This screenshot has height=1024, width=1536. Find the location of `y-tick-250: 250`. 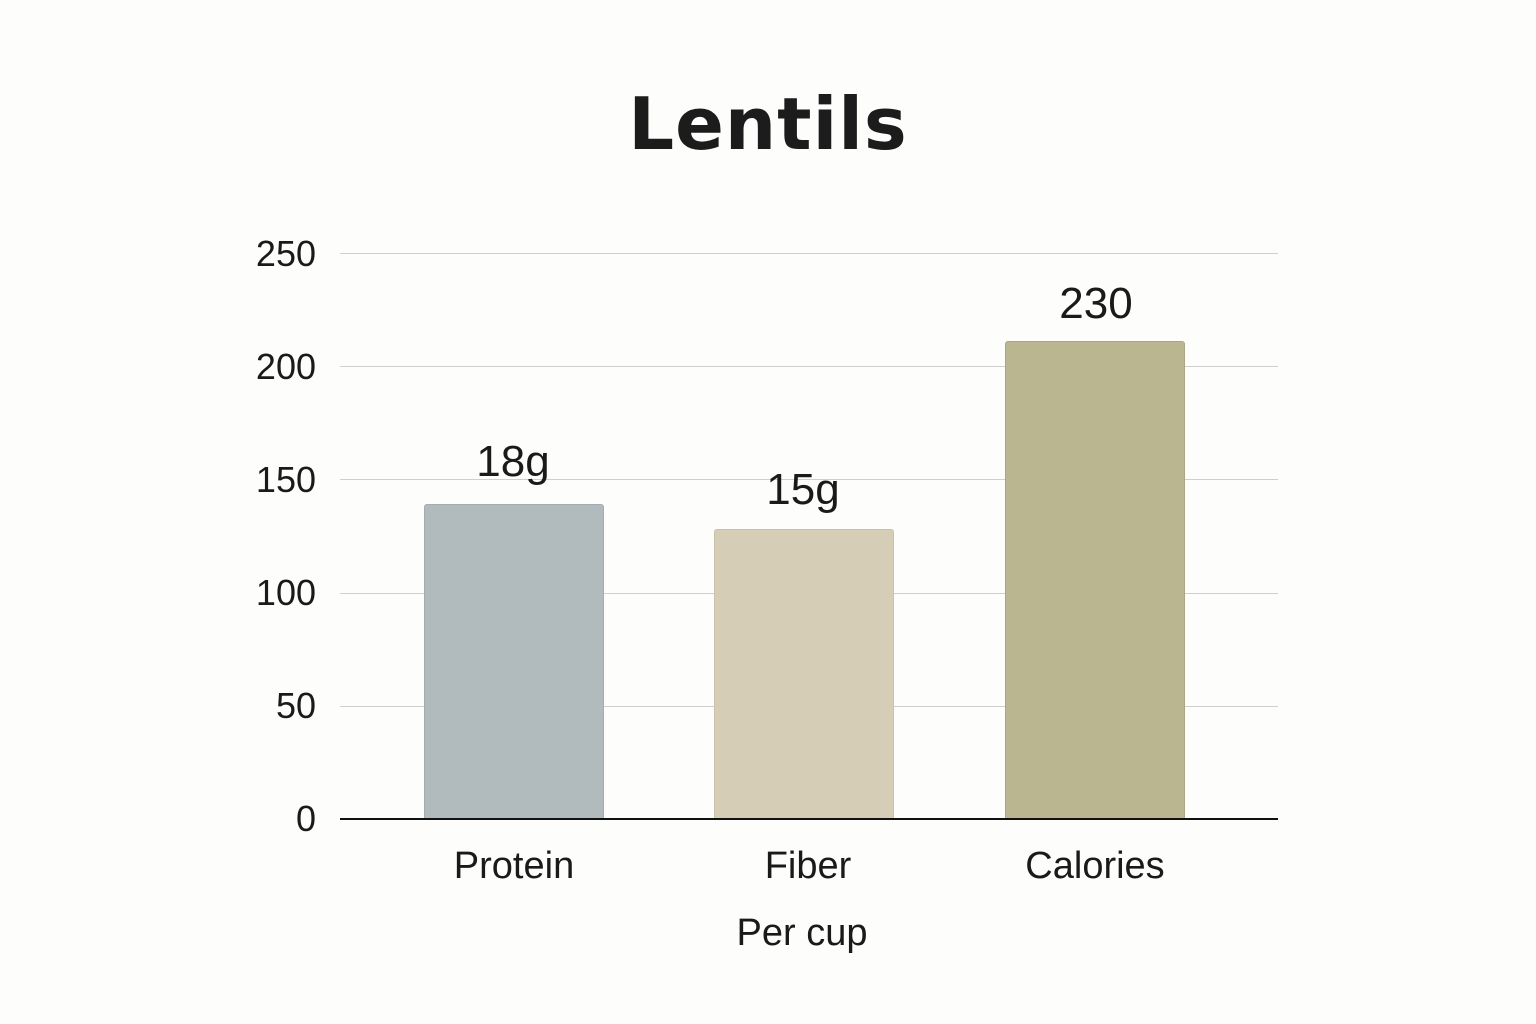

y-tick-250: 250 is located at coordinates (285, 253).